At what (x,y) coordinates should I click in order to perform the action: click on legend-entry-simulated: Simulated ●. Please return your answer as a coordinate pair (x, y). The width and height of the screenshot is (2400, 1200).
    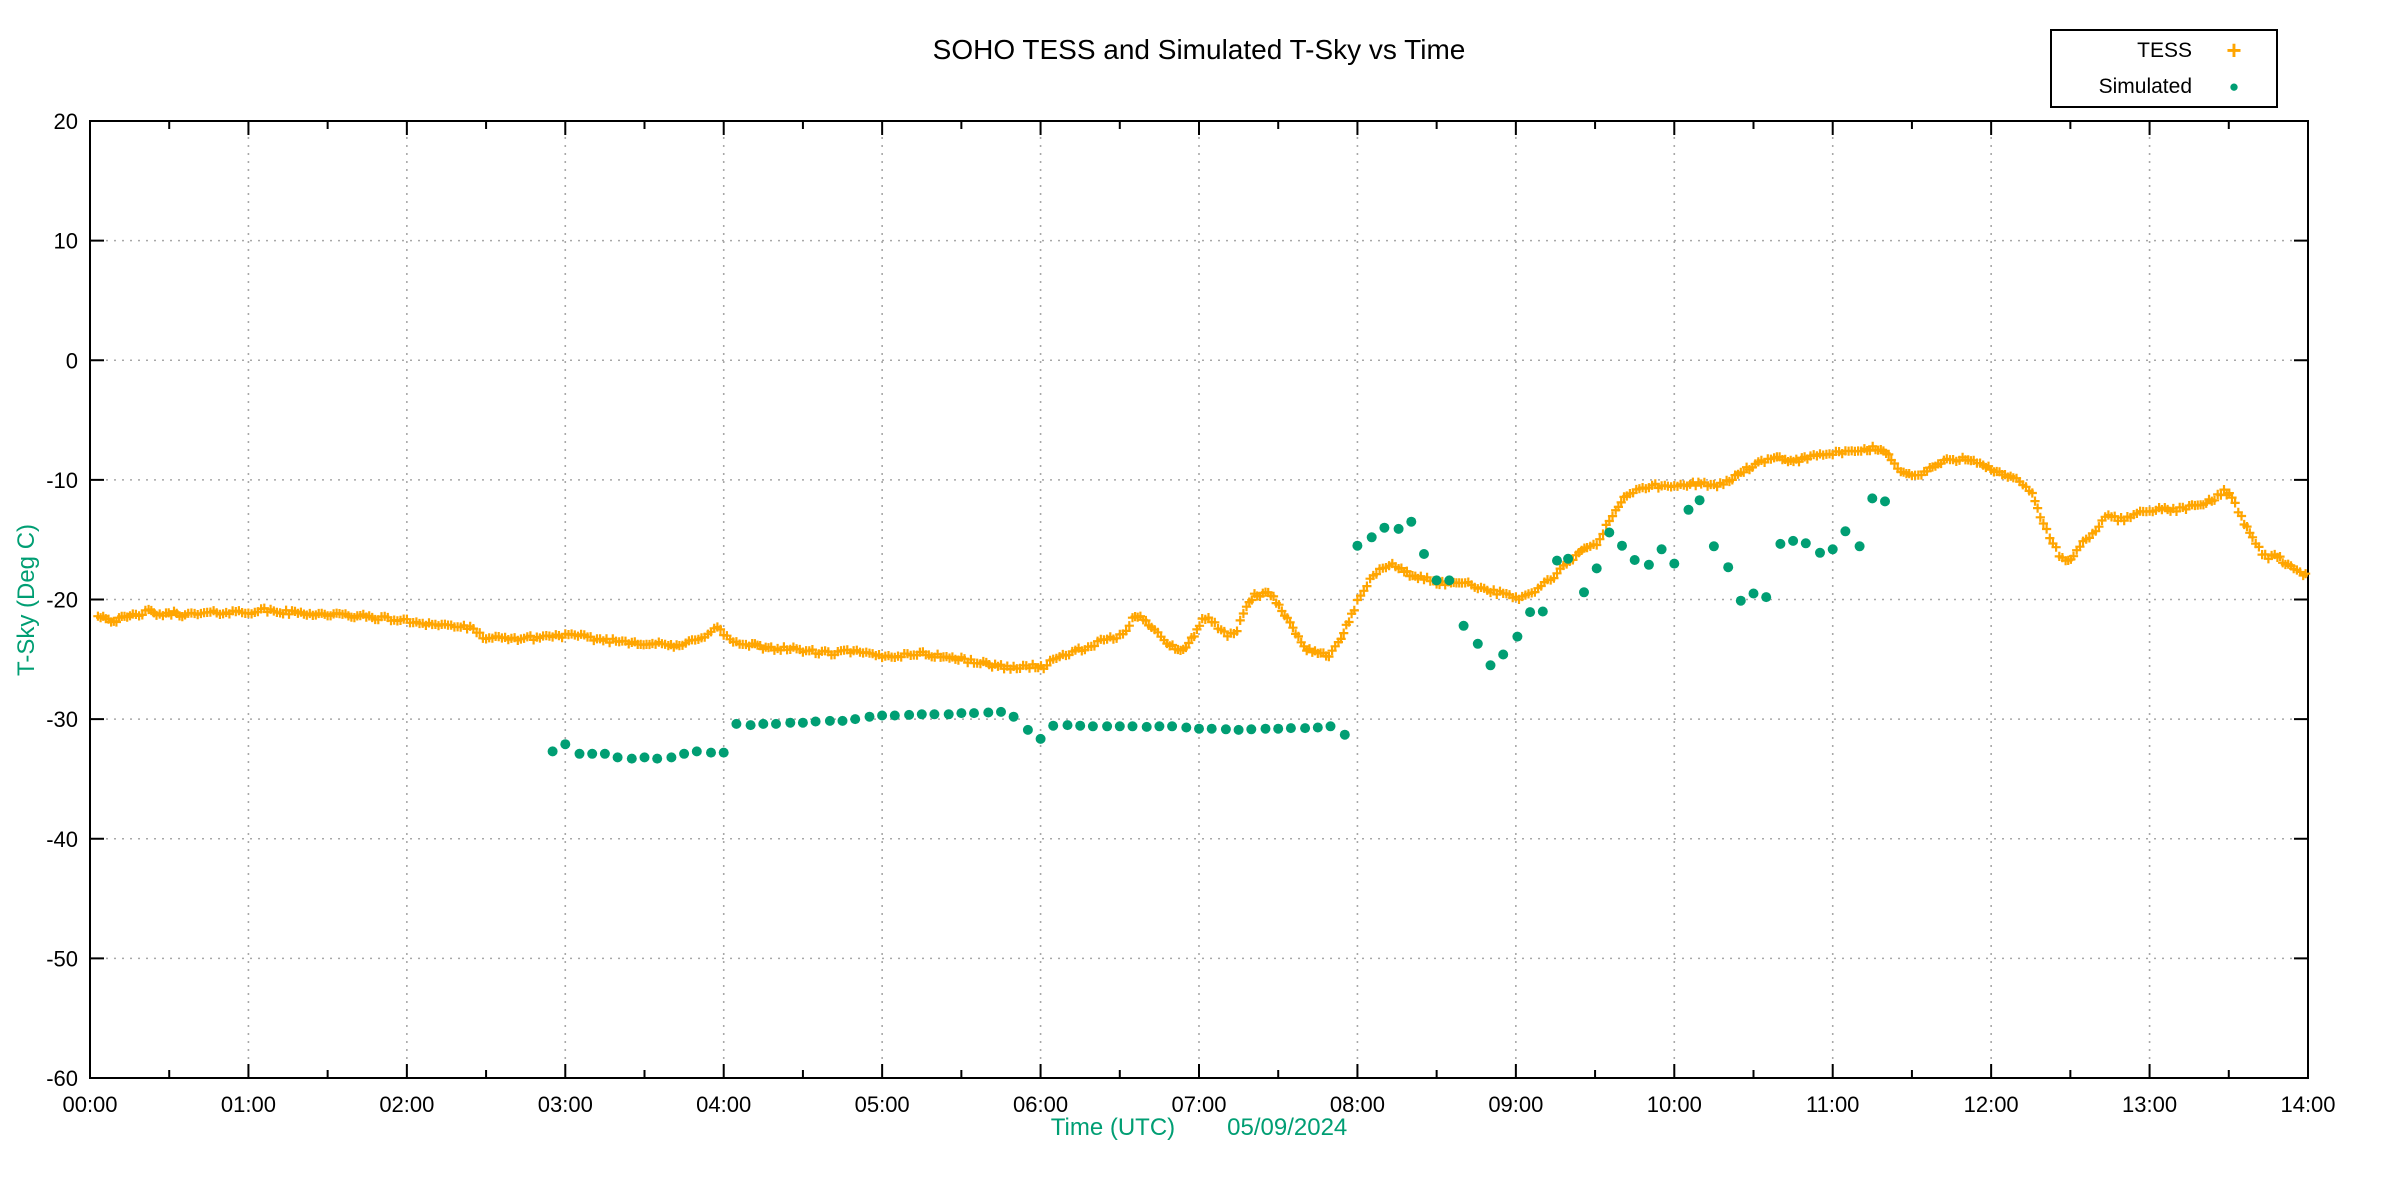
    Looking at the image, I should click on (2164, 87).